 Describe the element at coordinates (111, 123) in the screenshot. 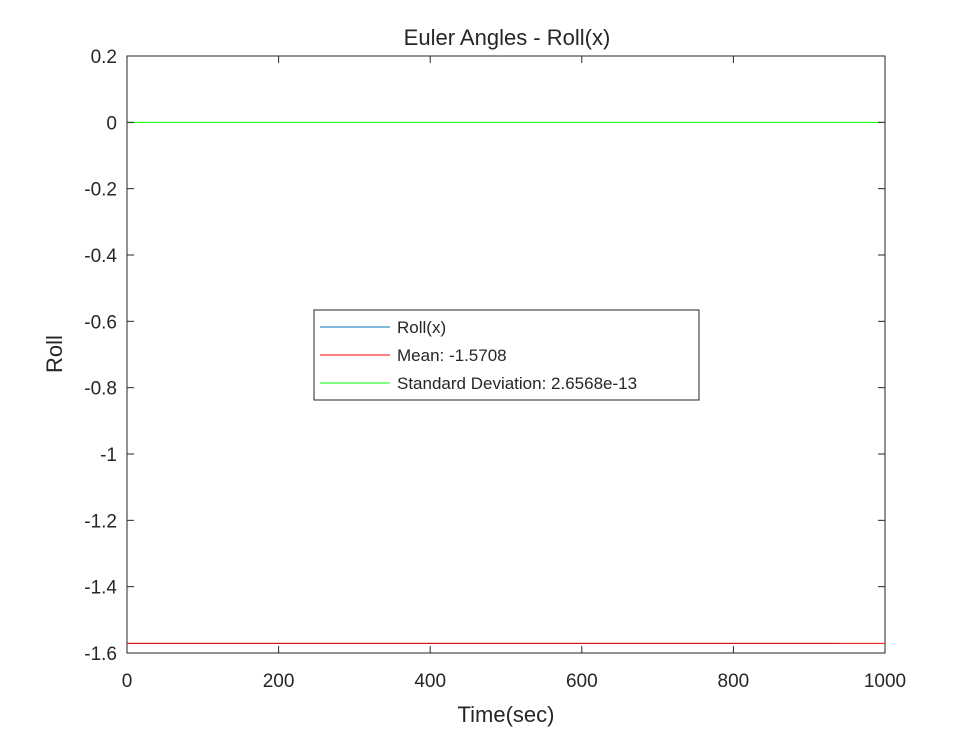

I see `y-tick-label: 0` at that location.